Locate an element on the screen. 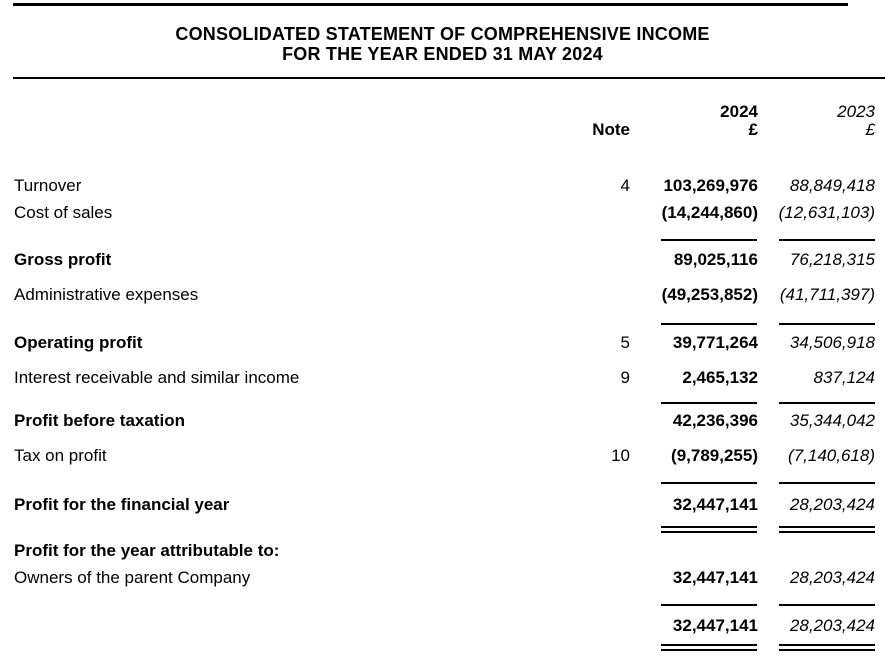 This screenshot has height=658, width=885. row-note: 9 is located at coordinates (625, 377).